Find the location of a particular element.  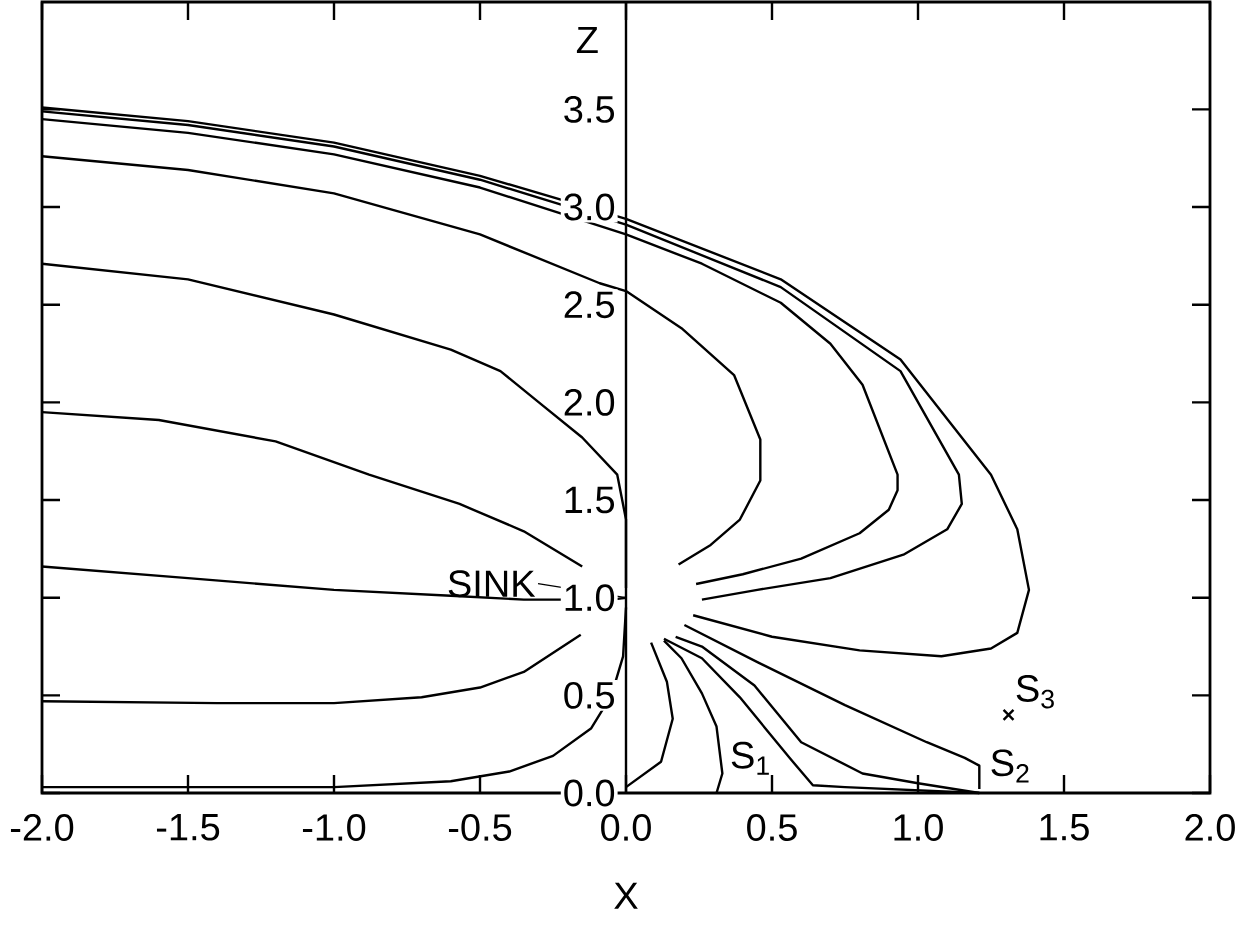

x-tick-label: 2.0 is located at coordinates (1210, 827).